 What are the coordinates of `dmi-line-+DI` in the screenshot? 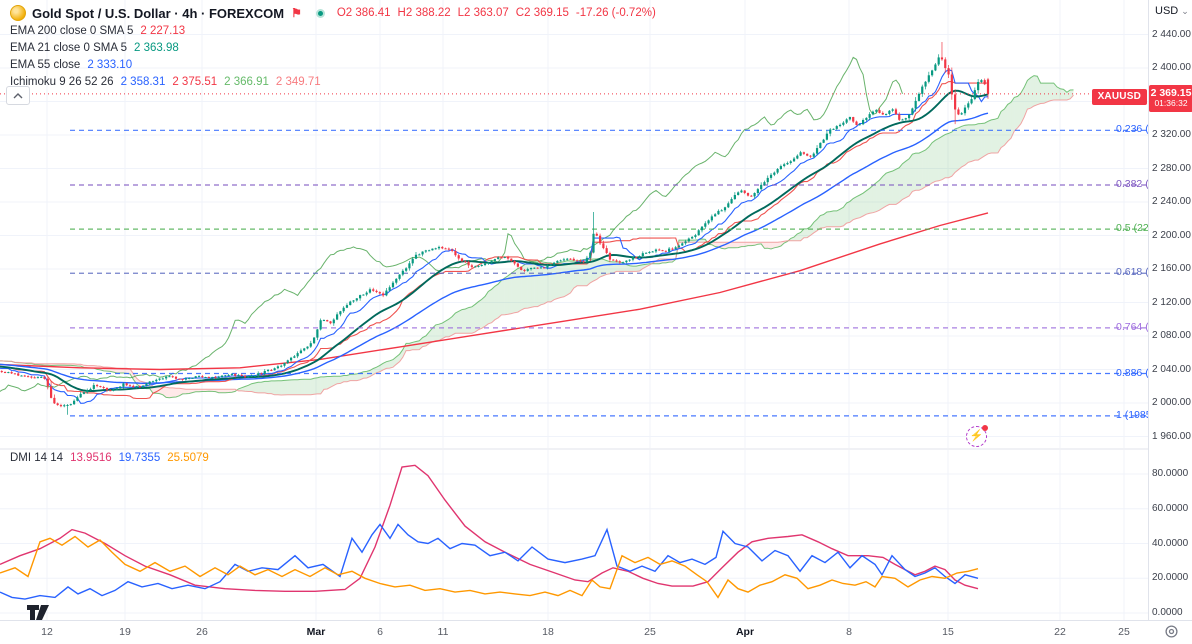 It's located at (489, 561).